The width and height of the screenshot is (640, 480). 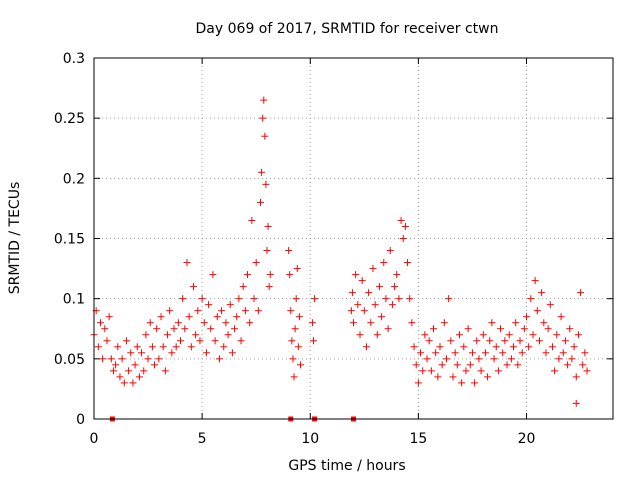 What do you see at coordinates (69, 360) in the screenshot?
I see `y-tick-label: 0.05` at bounding box center [69, 360].